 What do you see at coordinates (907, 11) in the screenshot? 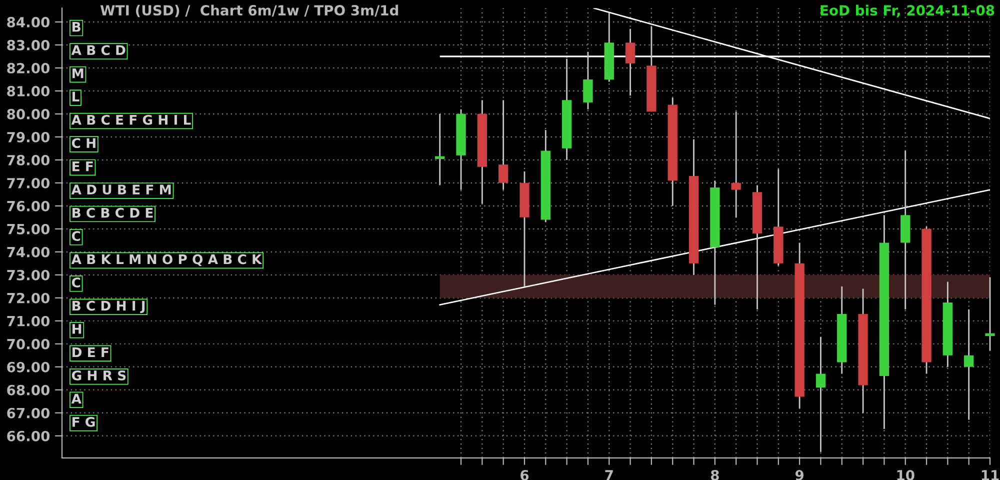
I see `annotation: EoD bis Fr, 2024-11-08` at bounding box center [907, 11].